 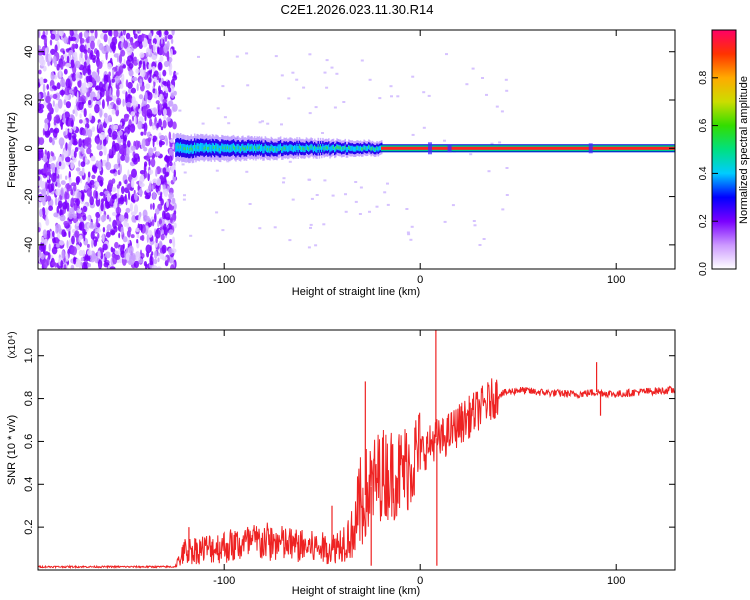 What do you see at coordinates (420, 280) in the screenshot?
I see `spectrogram-xtick-label: 0` at bounding box center [420, 280].